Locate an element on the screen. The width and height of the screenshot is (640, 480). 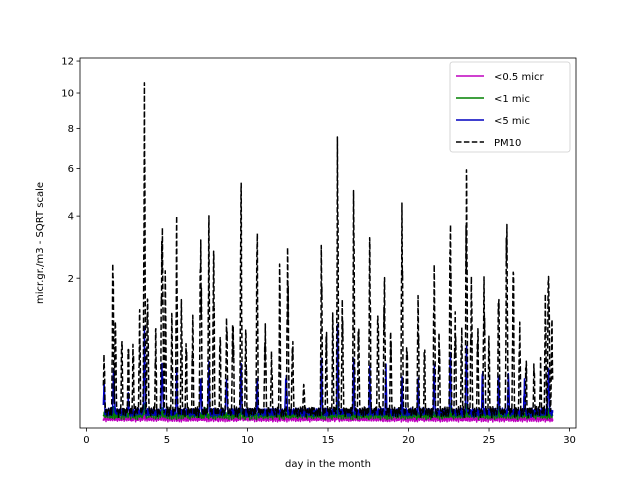
x-axis: 0 5 10 15 20 25 30 is located at coordinates (329, 437).